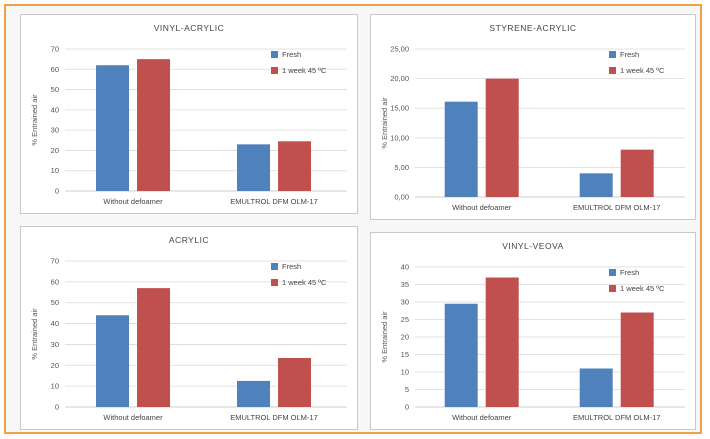  Describe the element at coordinates (407, 389) in the screenshot. I see `y-tick-label: 5` at that location.